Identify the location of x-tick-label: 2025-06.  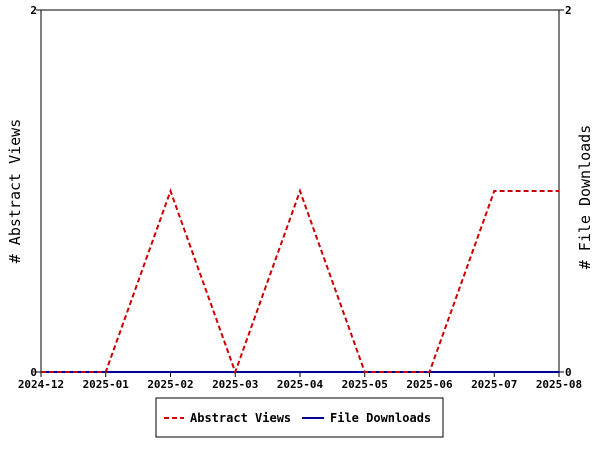
(429, 384).